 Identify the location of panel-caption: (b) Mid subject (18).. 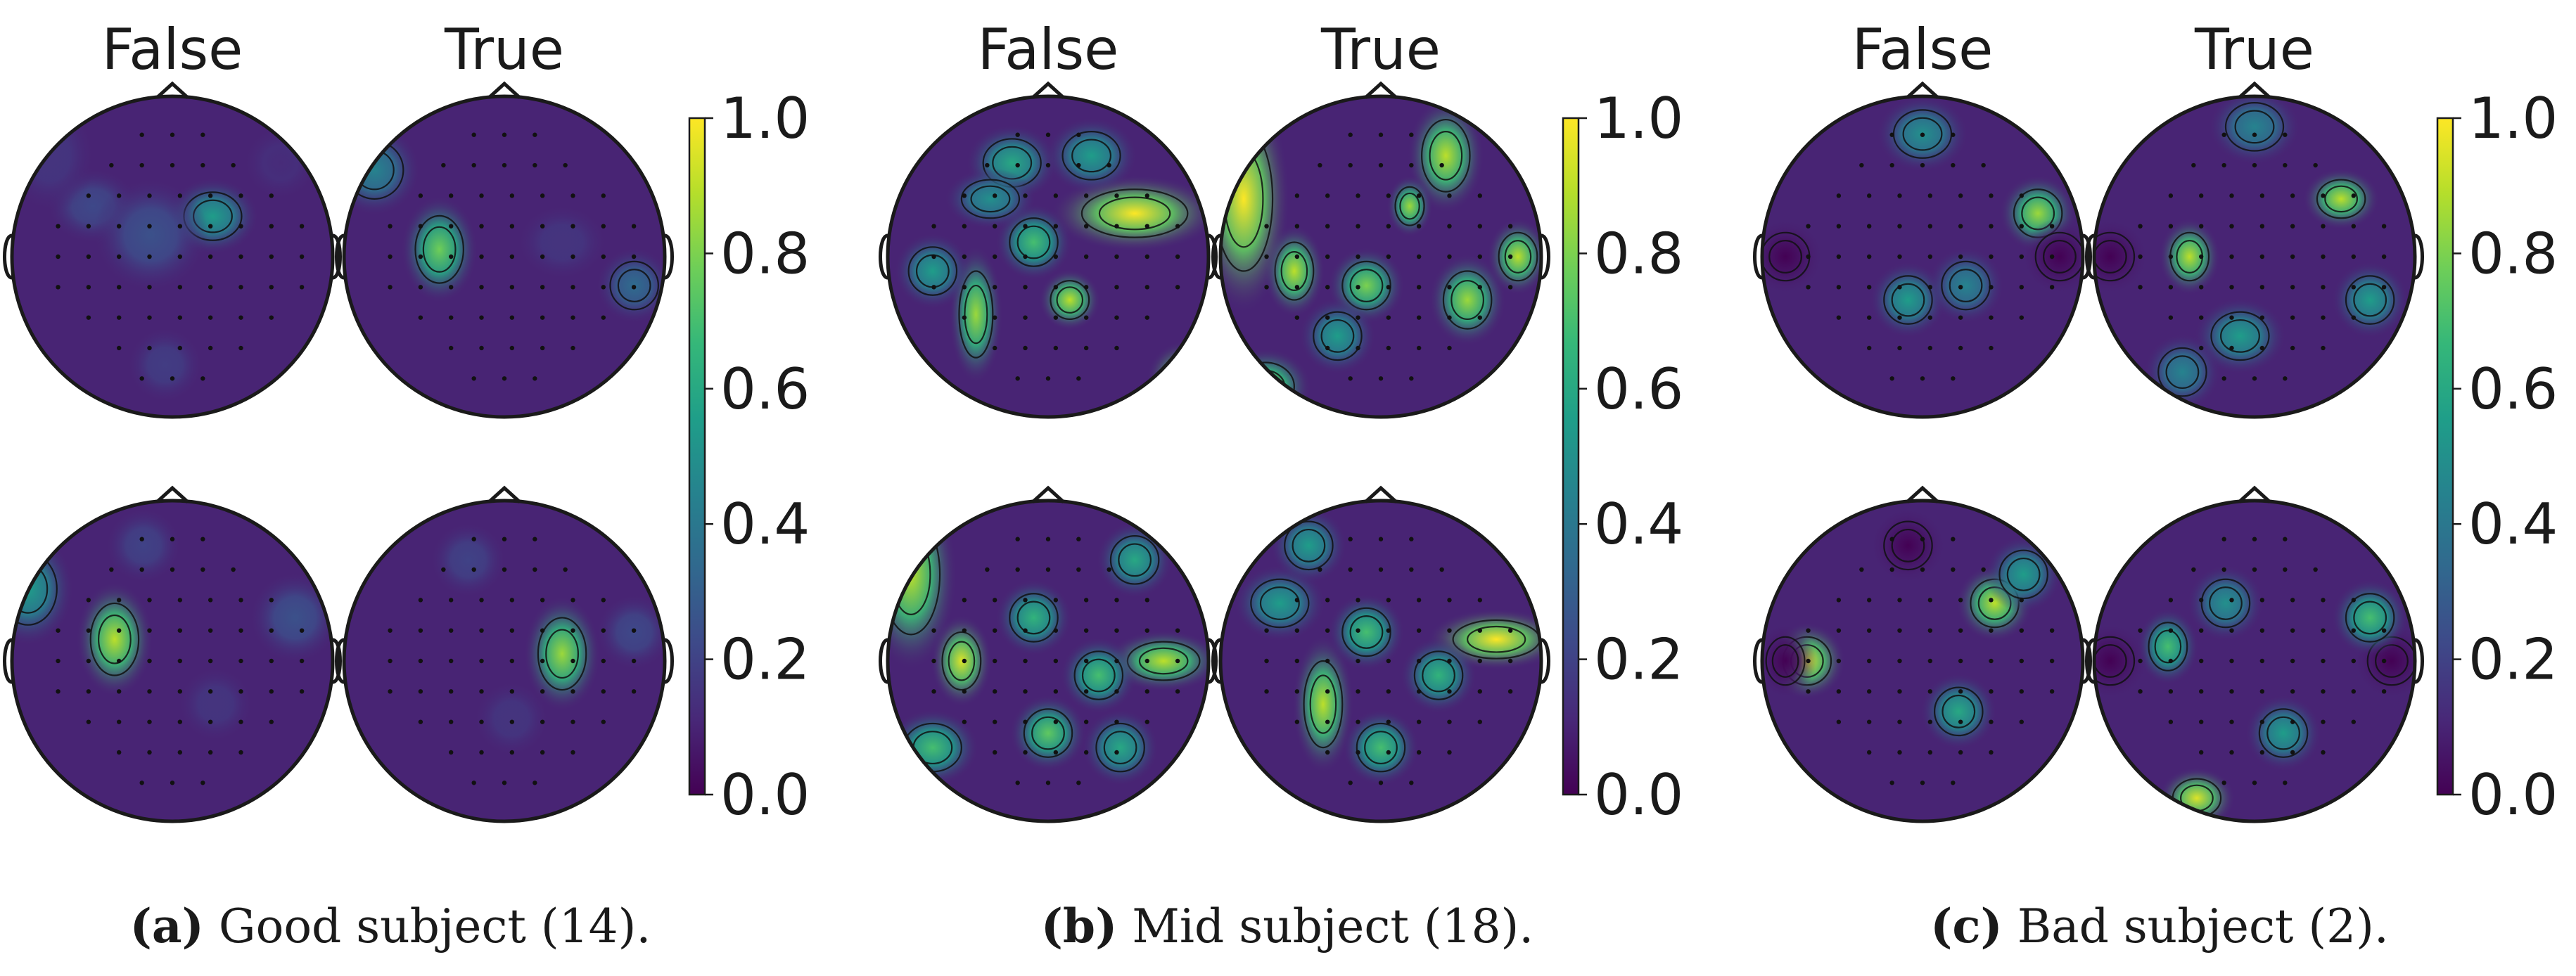
(1287, 926).